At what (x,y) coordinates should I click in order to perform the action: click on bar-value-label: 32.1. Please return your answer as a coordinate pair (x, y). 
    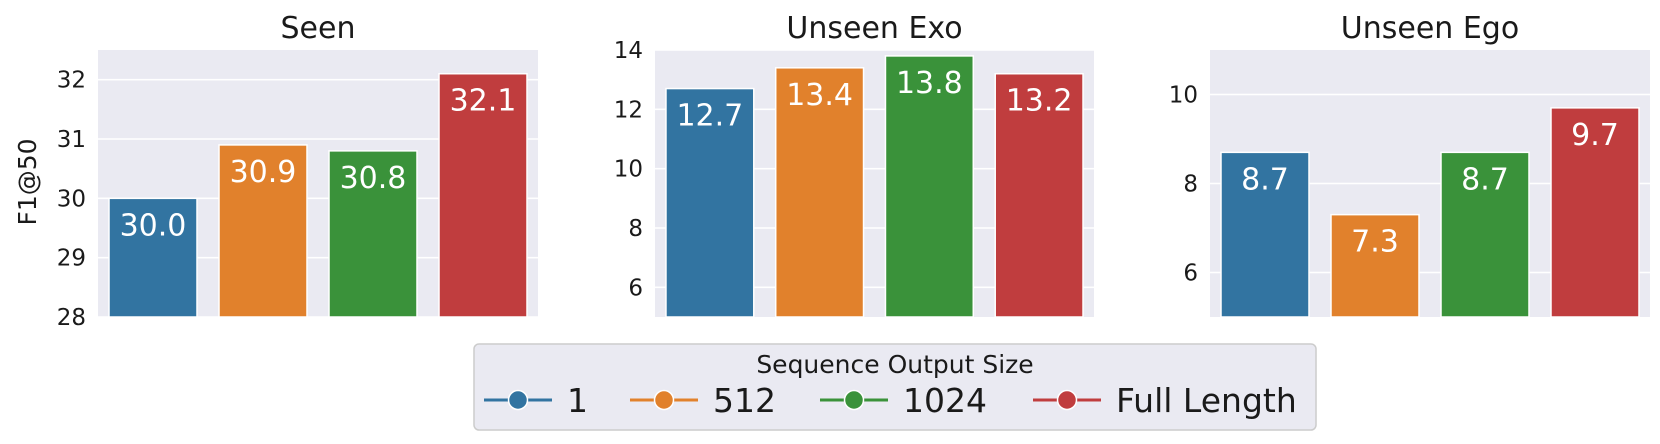
    Looking at the image, I should click on (483, 101).